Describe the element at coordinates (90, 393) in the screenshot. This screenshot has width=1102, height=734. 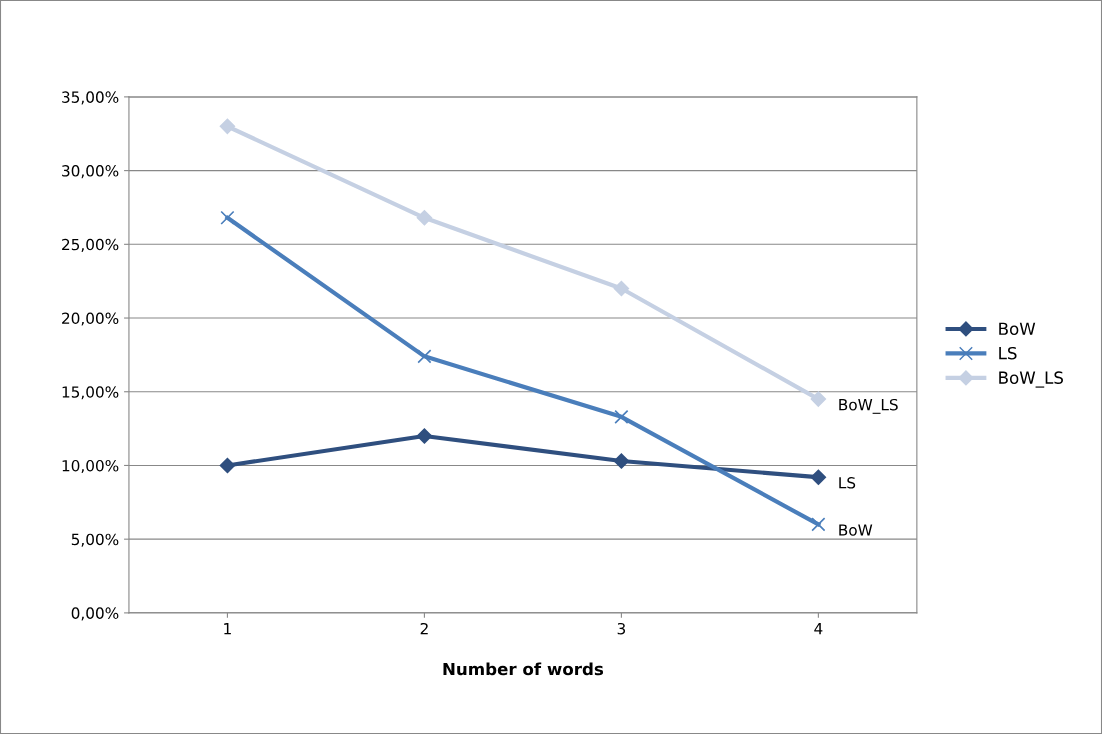
I see `y-tick-label: 15,00%` at that location.